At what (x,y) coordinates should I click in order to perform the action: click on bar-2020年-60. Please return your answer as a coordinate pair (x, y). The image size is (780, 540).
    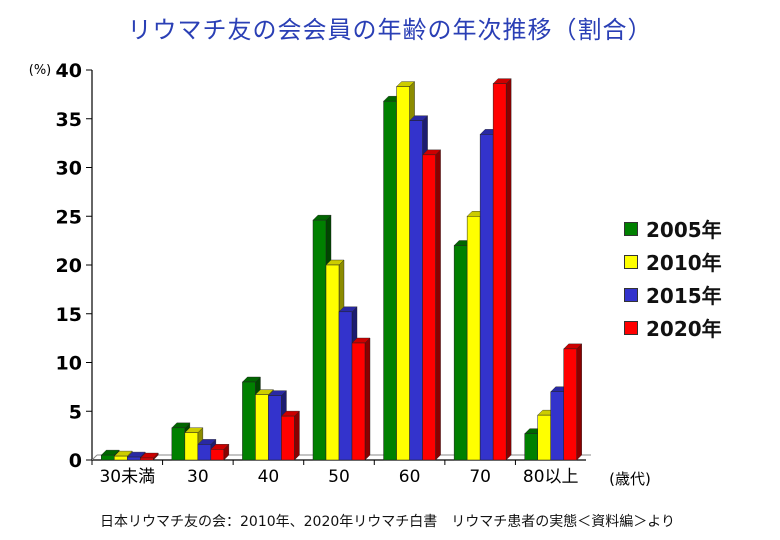
    Looking at the image, I should click on (432, 305).